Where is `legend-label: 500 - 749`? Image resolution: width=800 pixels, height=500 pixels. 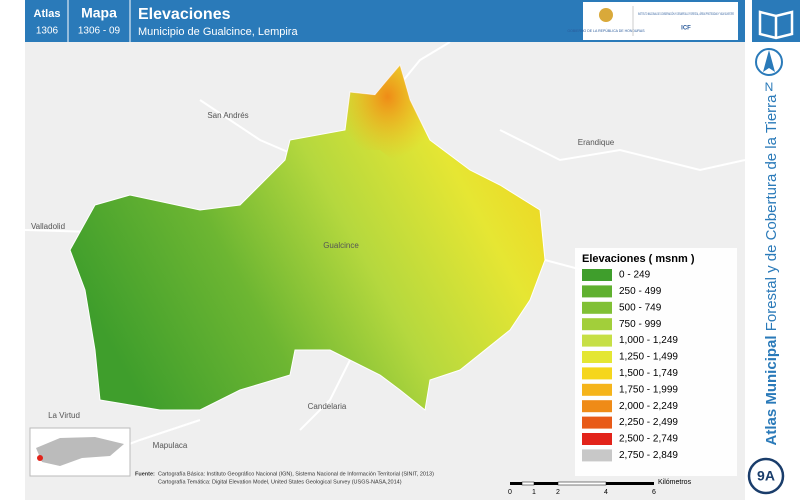 legend-label: 500 - 749 is located at coordinates (640, 307).